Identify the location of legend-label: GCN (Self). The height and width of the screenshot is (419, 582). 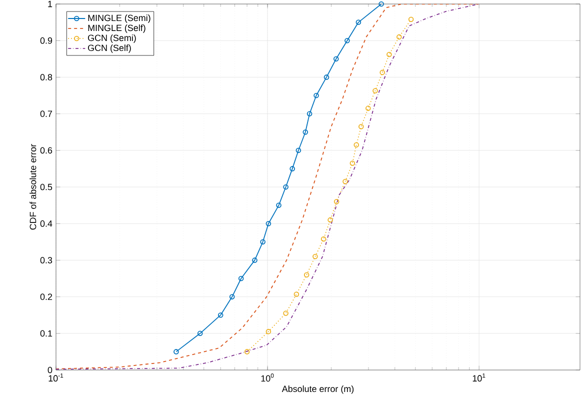
(109, 48).